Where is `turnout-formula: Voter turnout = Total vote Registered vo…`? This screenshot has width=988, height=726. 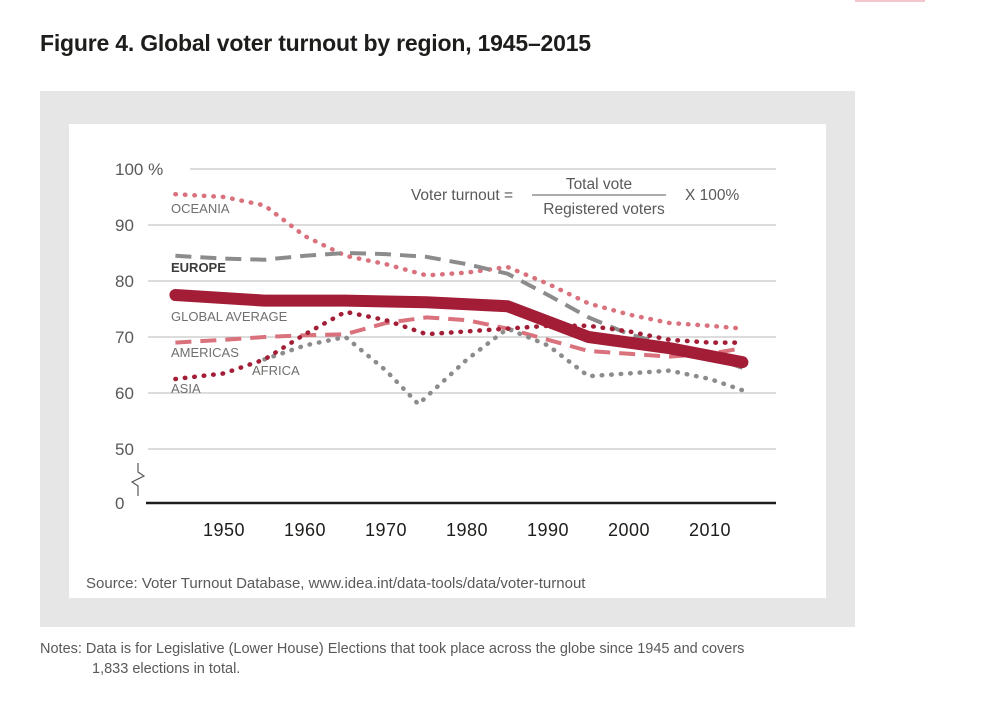 turnout-formula: Voter turnout = Total vote Registered vo… is located at coordinates (575, 197).